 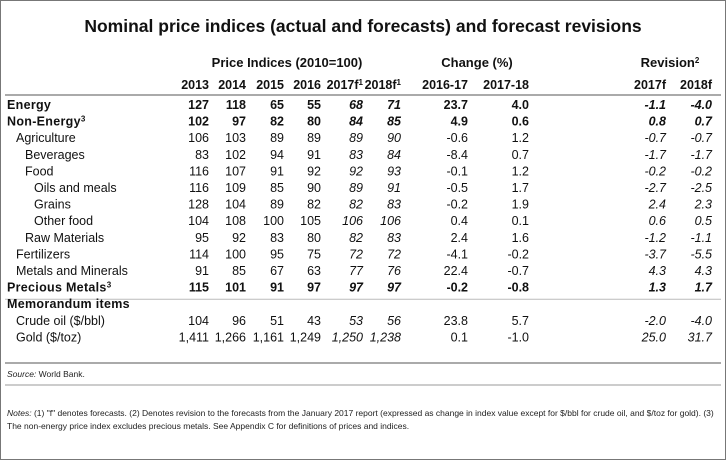 I want to click on column-header: 2017f, so click(x=650, y=85).